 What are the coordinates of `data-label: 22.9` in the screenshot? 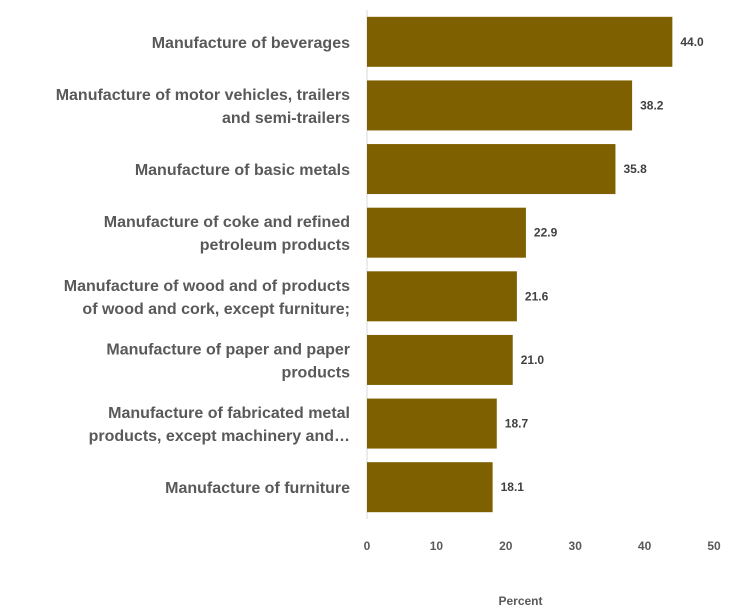 It's located at (546, 233).